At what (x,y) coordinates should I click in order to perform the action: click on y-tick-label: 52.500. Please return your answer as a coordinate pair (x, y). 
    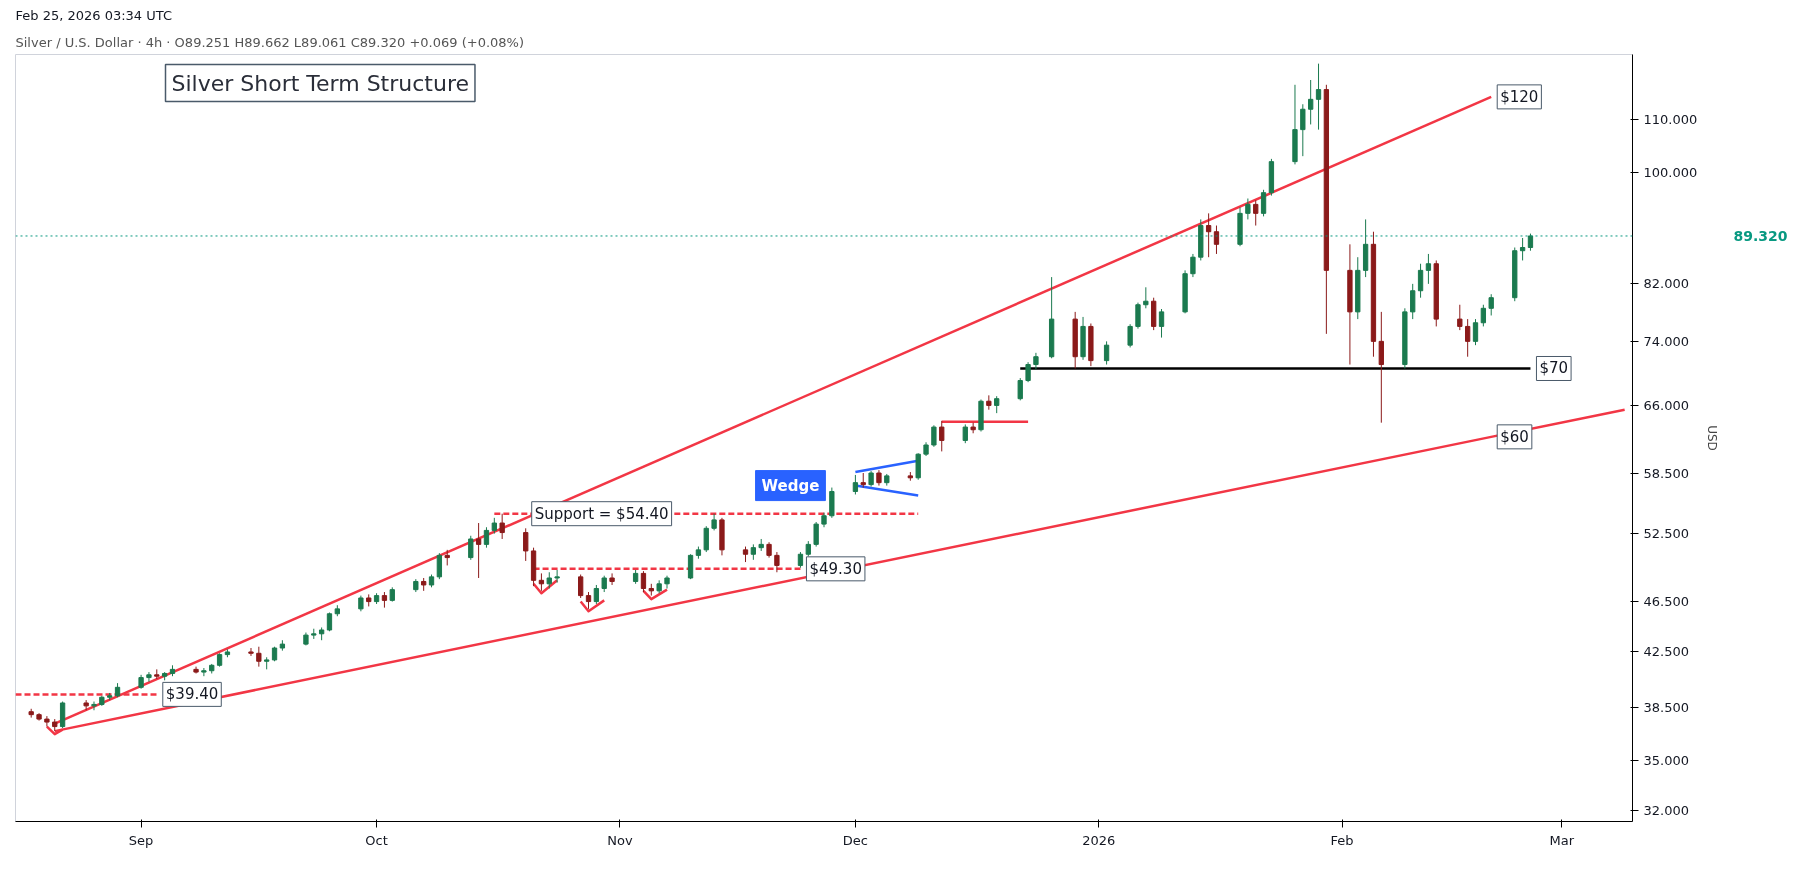
    Looking at the image, I should click on (1666, 534).